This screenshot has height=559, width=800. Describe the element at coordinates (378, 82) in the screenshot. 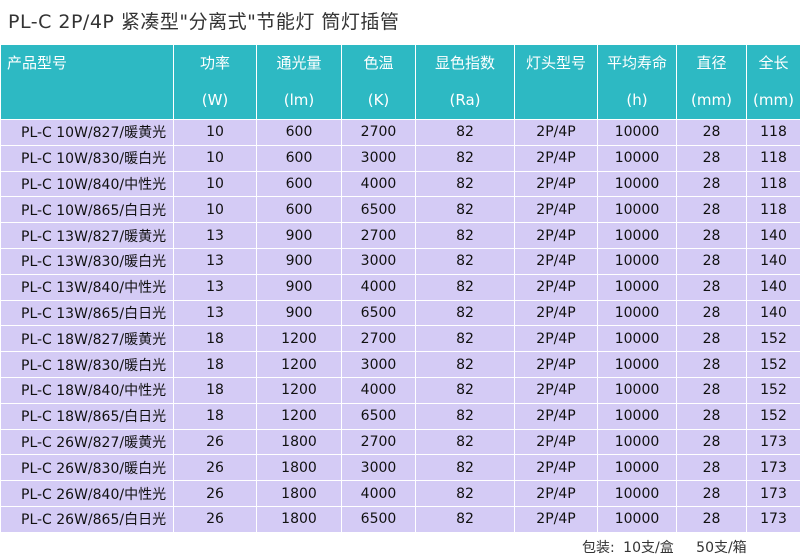

I see `column-header: 色温 (K)` at that location.